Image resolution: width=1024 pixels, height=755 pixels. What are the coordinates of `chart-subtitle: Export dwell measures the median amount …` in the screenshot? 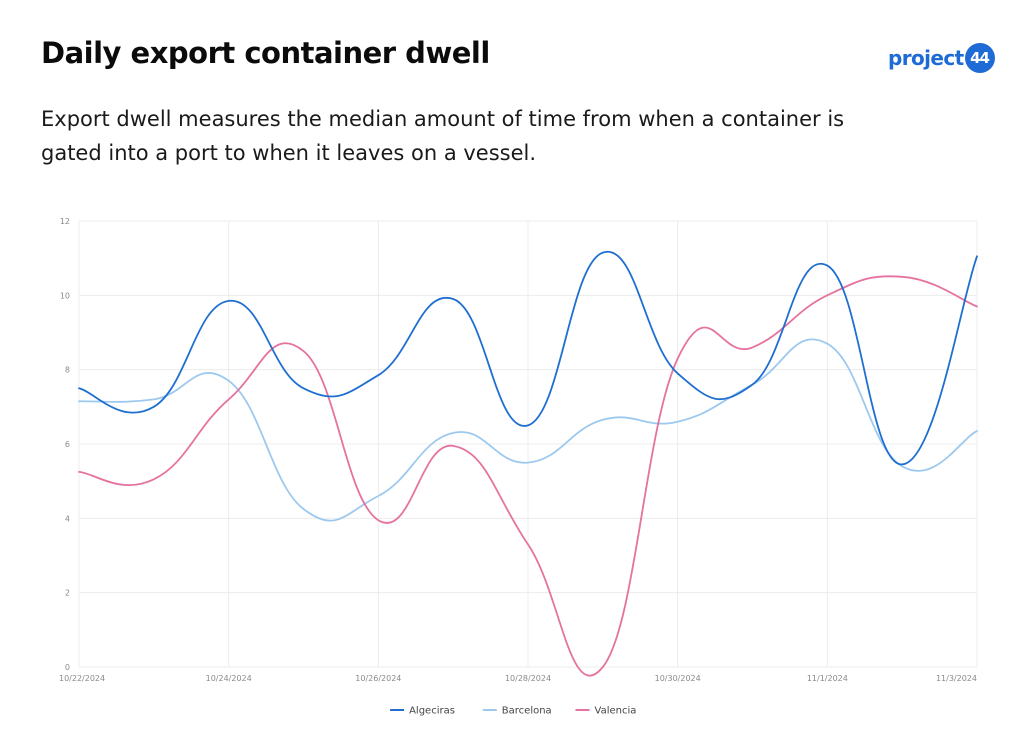 It's located at (443, 136).